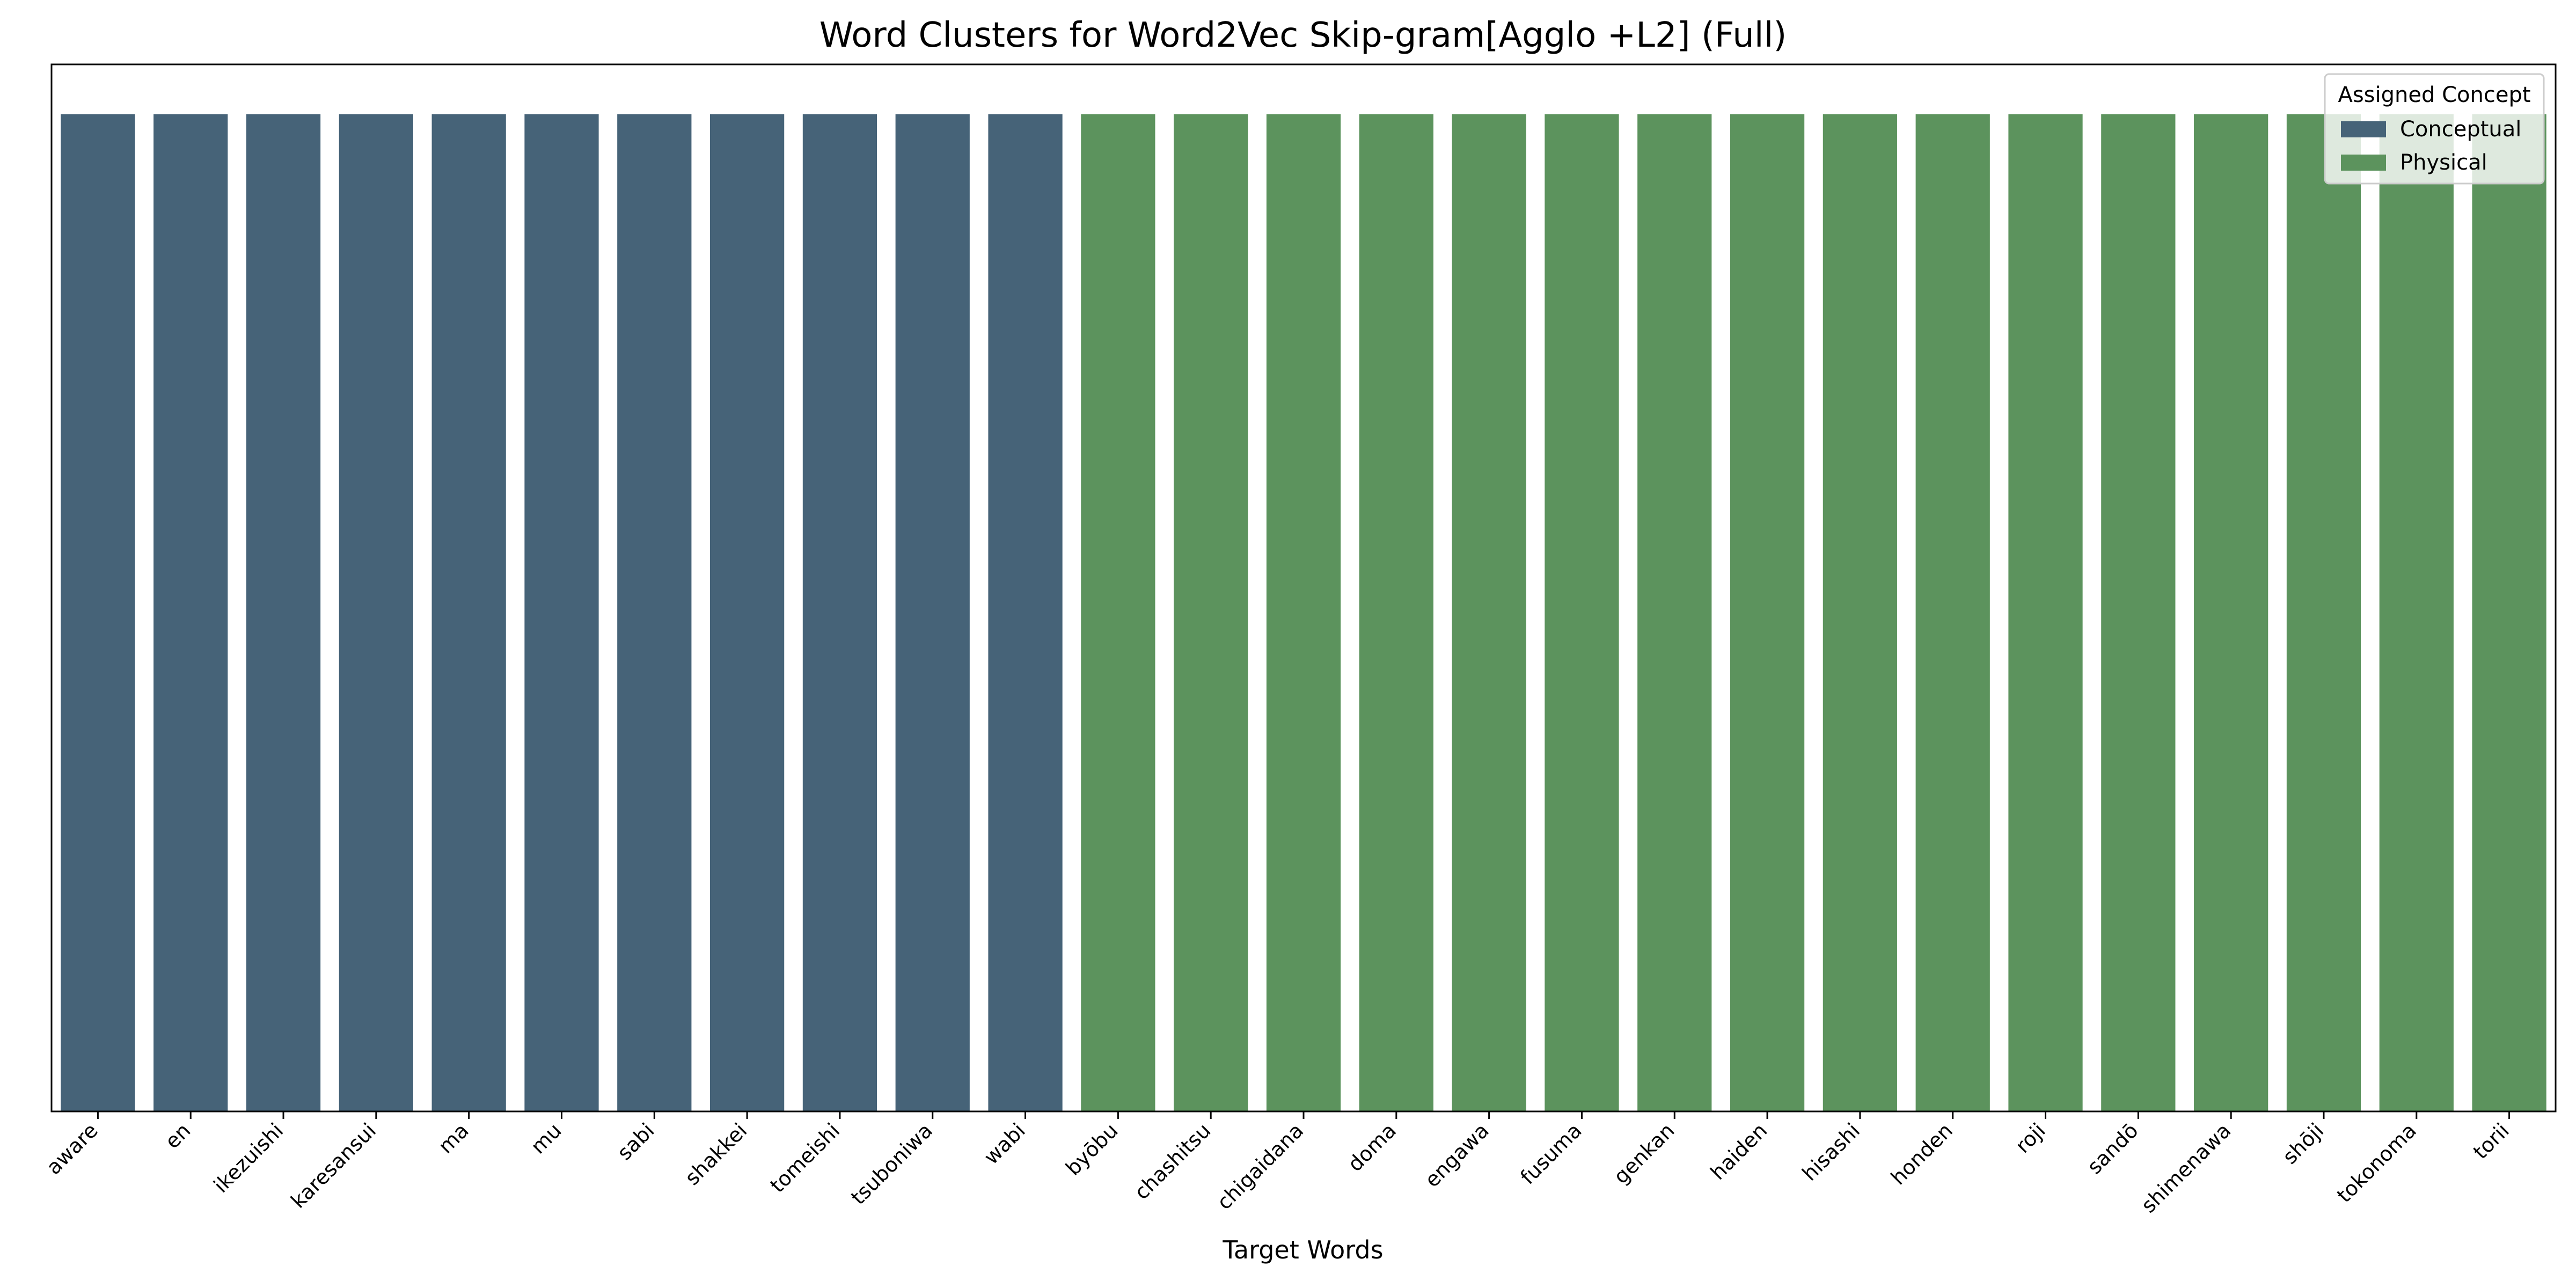 Image resolution: width=2576 pixels, height=1288 pixels. Describe the element at coordinates (561, 612) in the screenshot. I see `bar-mu` at that location.